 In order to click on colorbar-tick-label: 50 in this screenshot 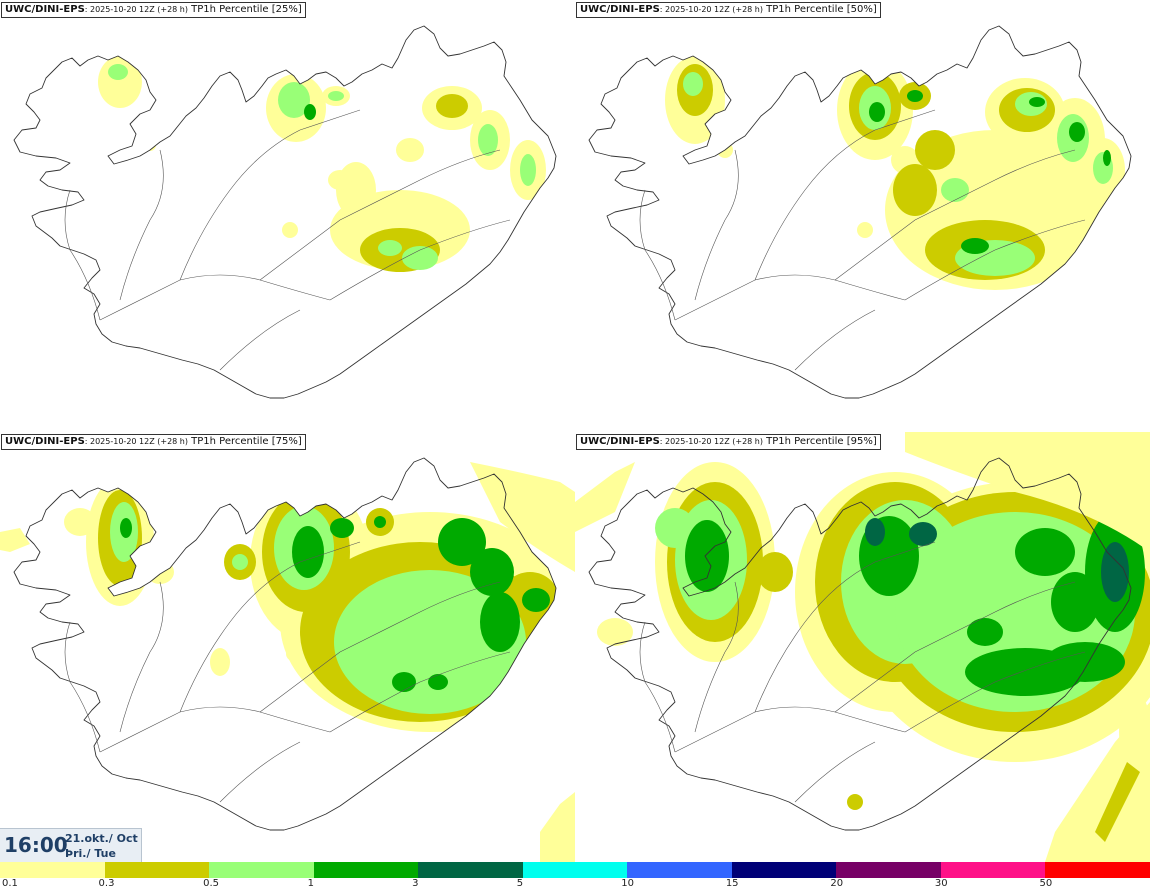, I will do `click(1046, 883)`.